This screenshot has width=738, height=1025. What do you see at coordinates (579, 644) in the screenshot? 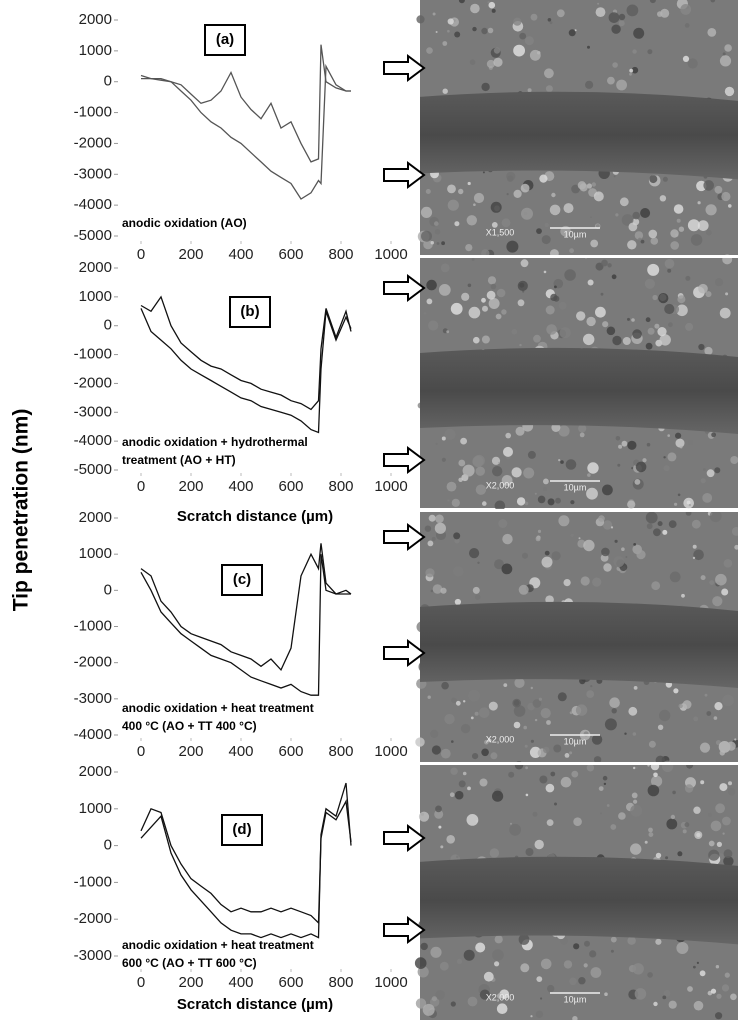
I see `scratch-track` at bounding box center [579, 644].